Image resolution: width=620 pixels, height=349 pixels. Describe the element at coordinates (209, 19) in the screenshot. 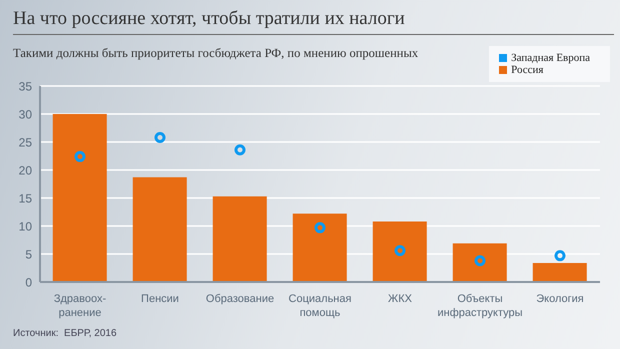

I see `chart-title: На что россияне хотят, чтобы тратили их налоги` at that location.